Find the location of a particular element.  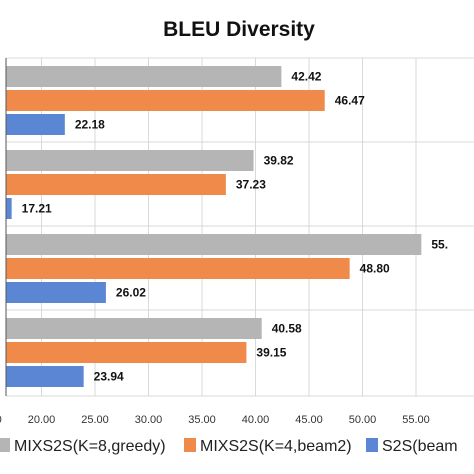

legend-label: MIXS2S(K=4,beam2) is located at coordinates (276, 446).